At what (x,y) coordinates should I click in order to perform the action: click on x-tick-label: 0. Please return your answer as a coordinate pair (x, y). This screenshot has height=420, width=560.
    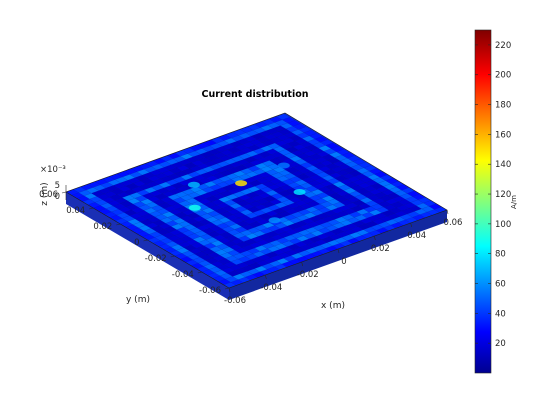
    Looking at the image, I should click on (343, 262).